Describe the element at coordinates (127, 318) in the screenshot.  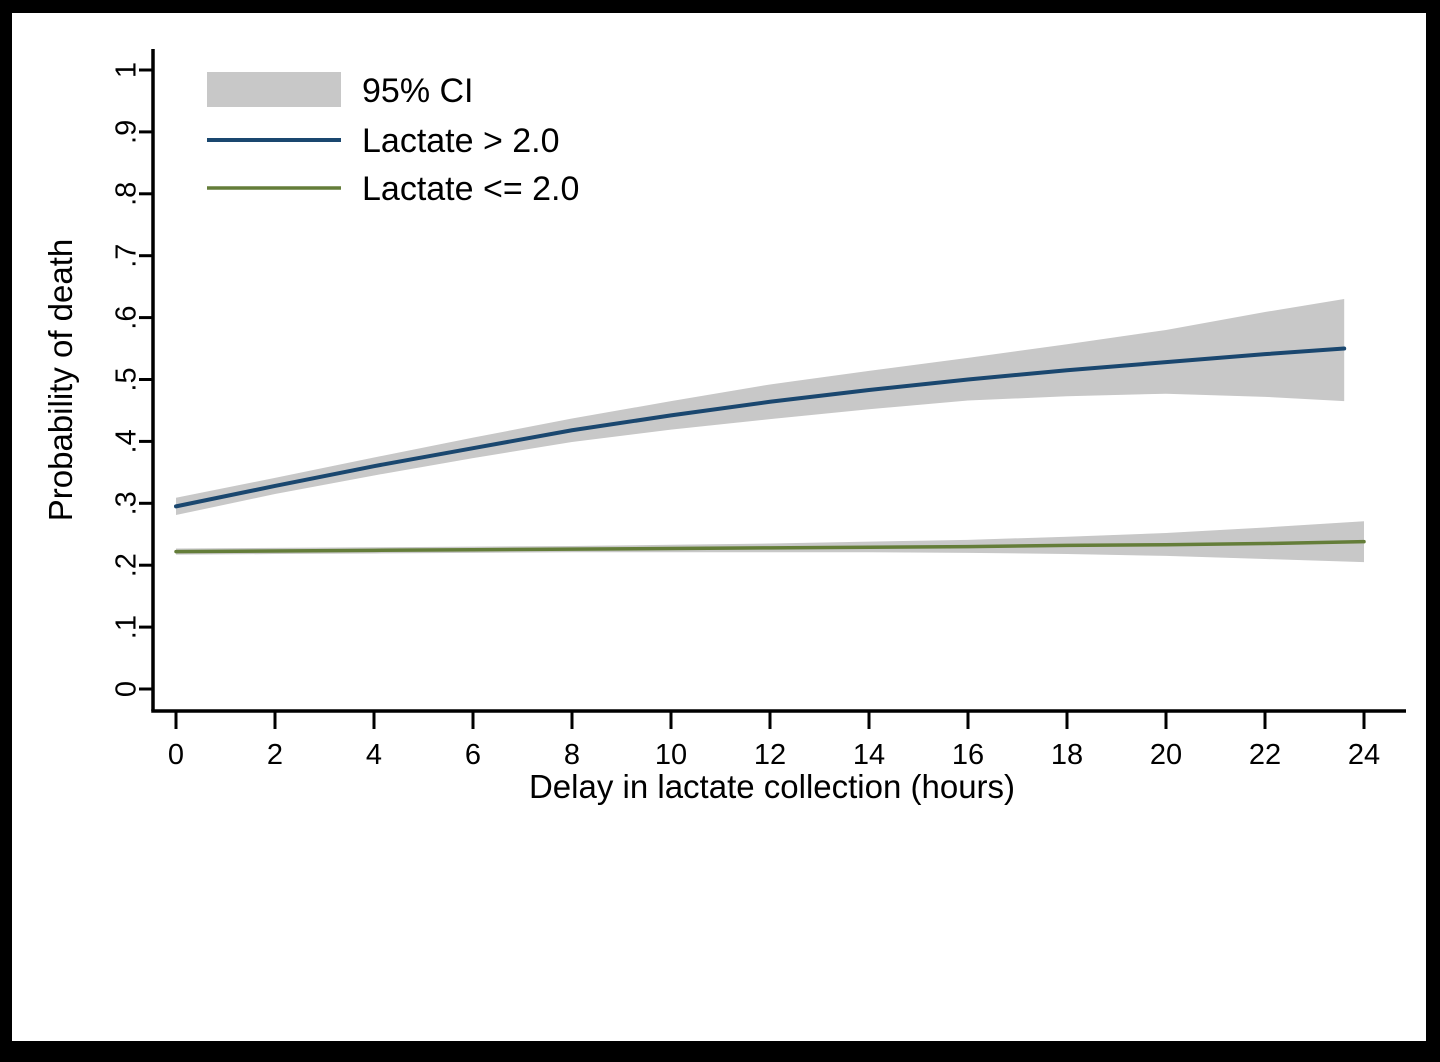
I see `y-tick-label: .6` at that location.